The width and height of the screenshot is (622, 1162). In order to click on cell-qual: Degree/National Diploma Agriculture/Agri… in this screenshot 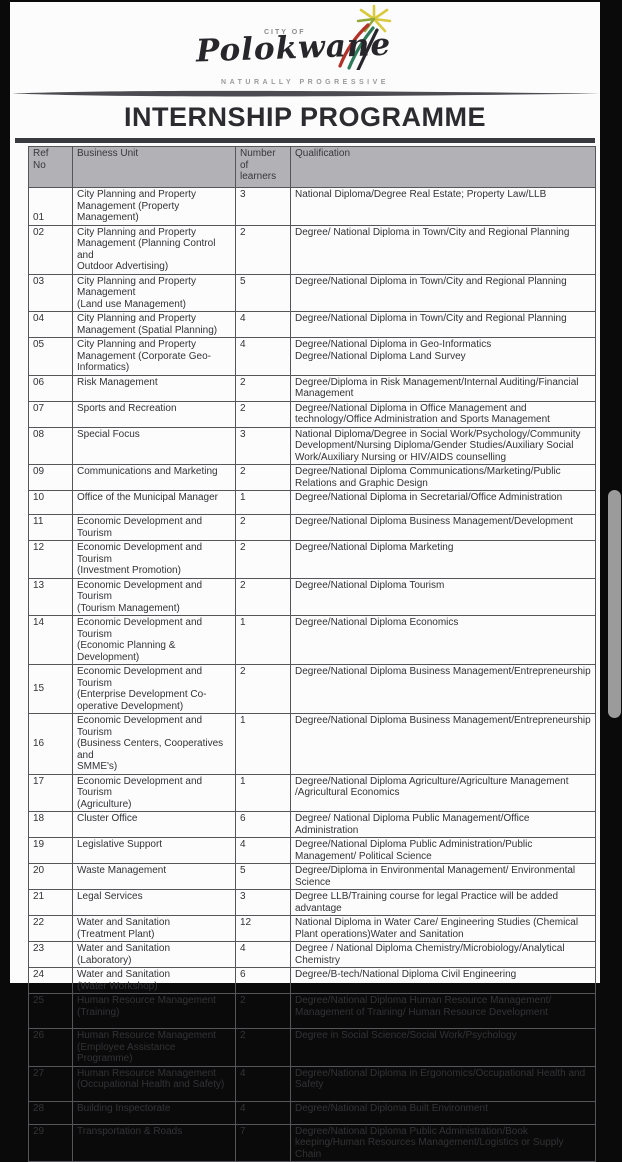, I will do `click(443, 792)`.